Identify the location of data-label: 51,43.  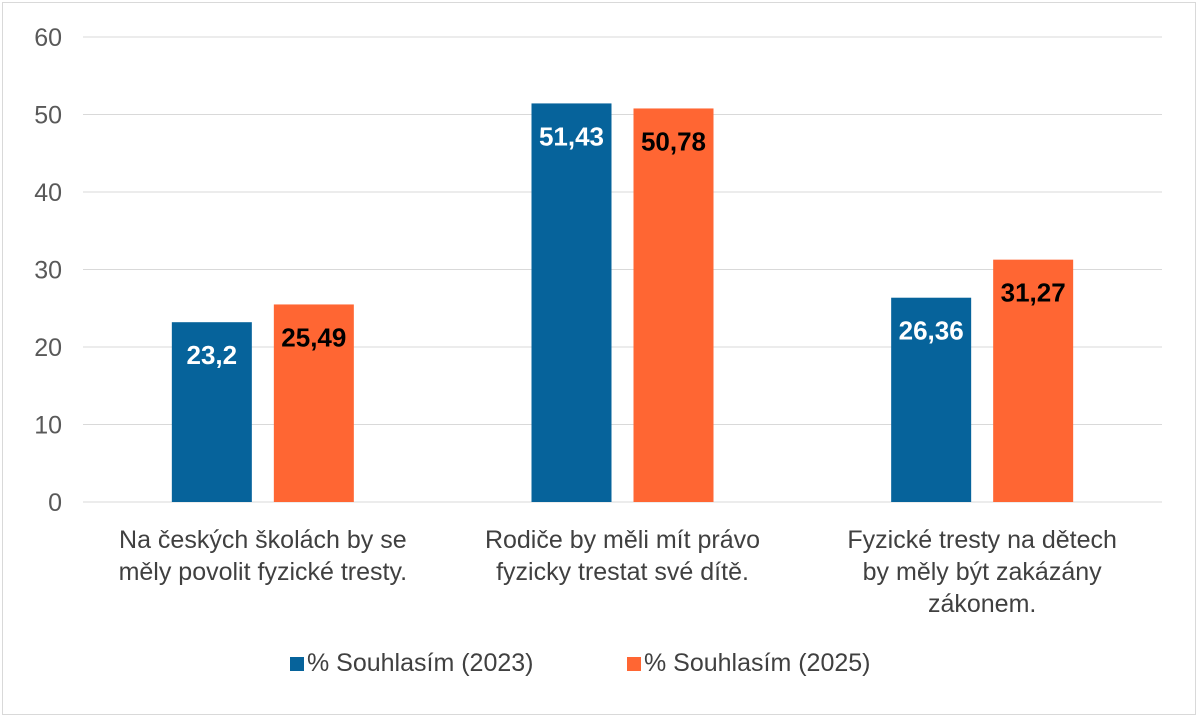
(571, 136).